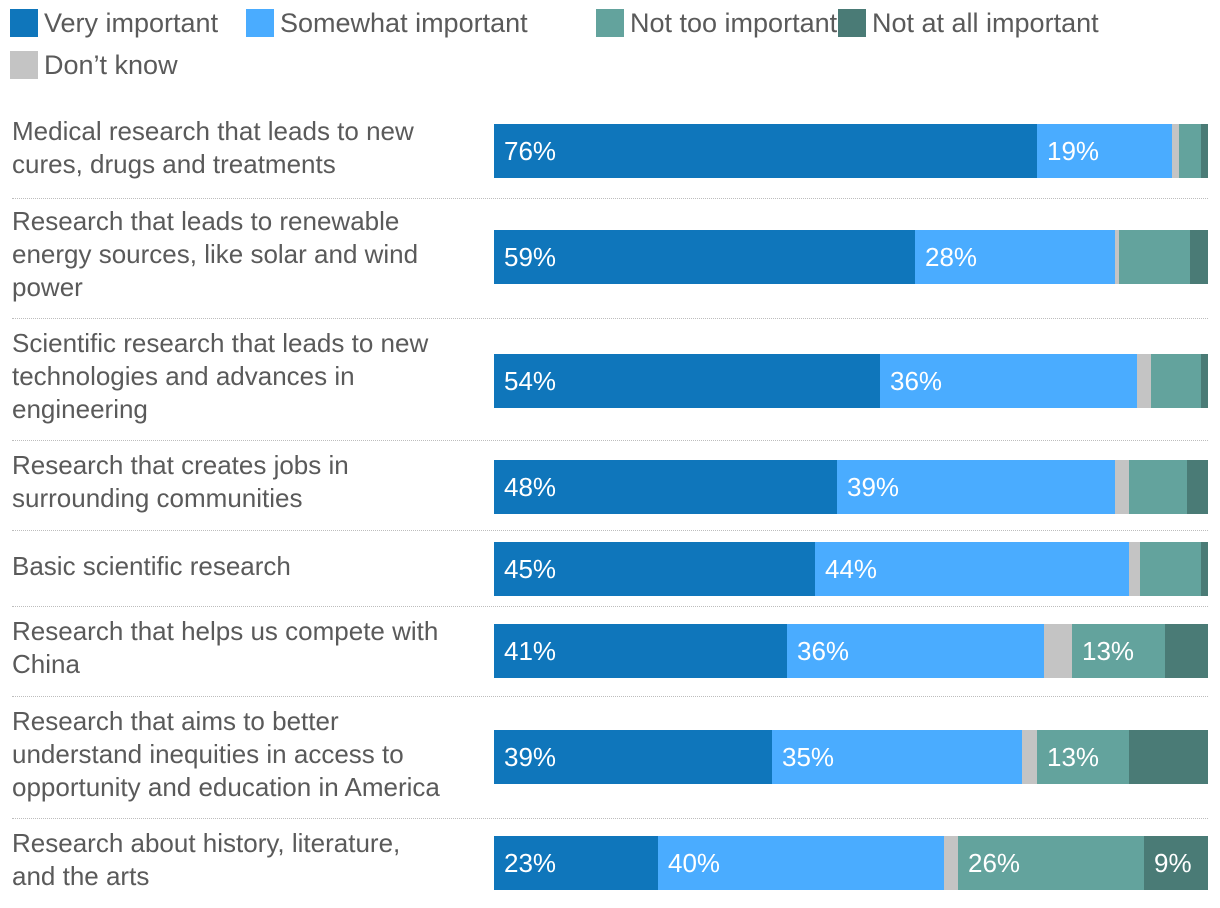 This screenshot has width=1220, height=908. What do you see at coordinates (213, 131) in the screenshot?
I see `category-label-line: Medical research that leads to new` at bounding box center [213, 131].